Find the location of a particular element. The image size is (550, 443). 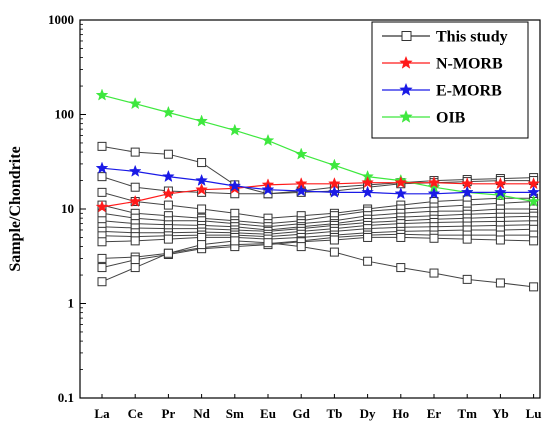

x-tick-label: Pr is located at coordinates (169, 413).